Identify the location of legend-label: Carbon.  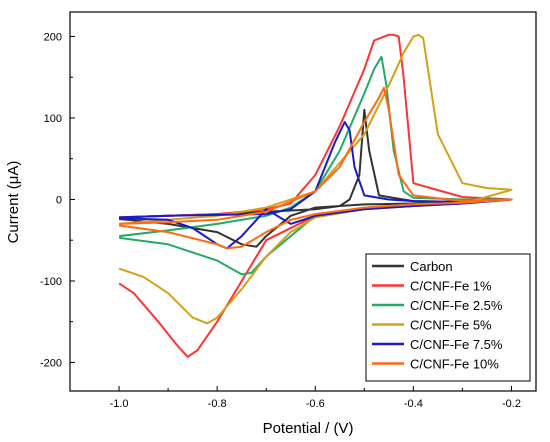
(431, 266).